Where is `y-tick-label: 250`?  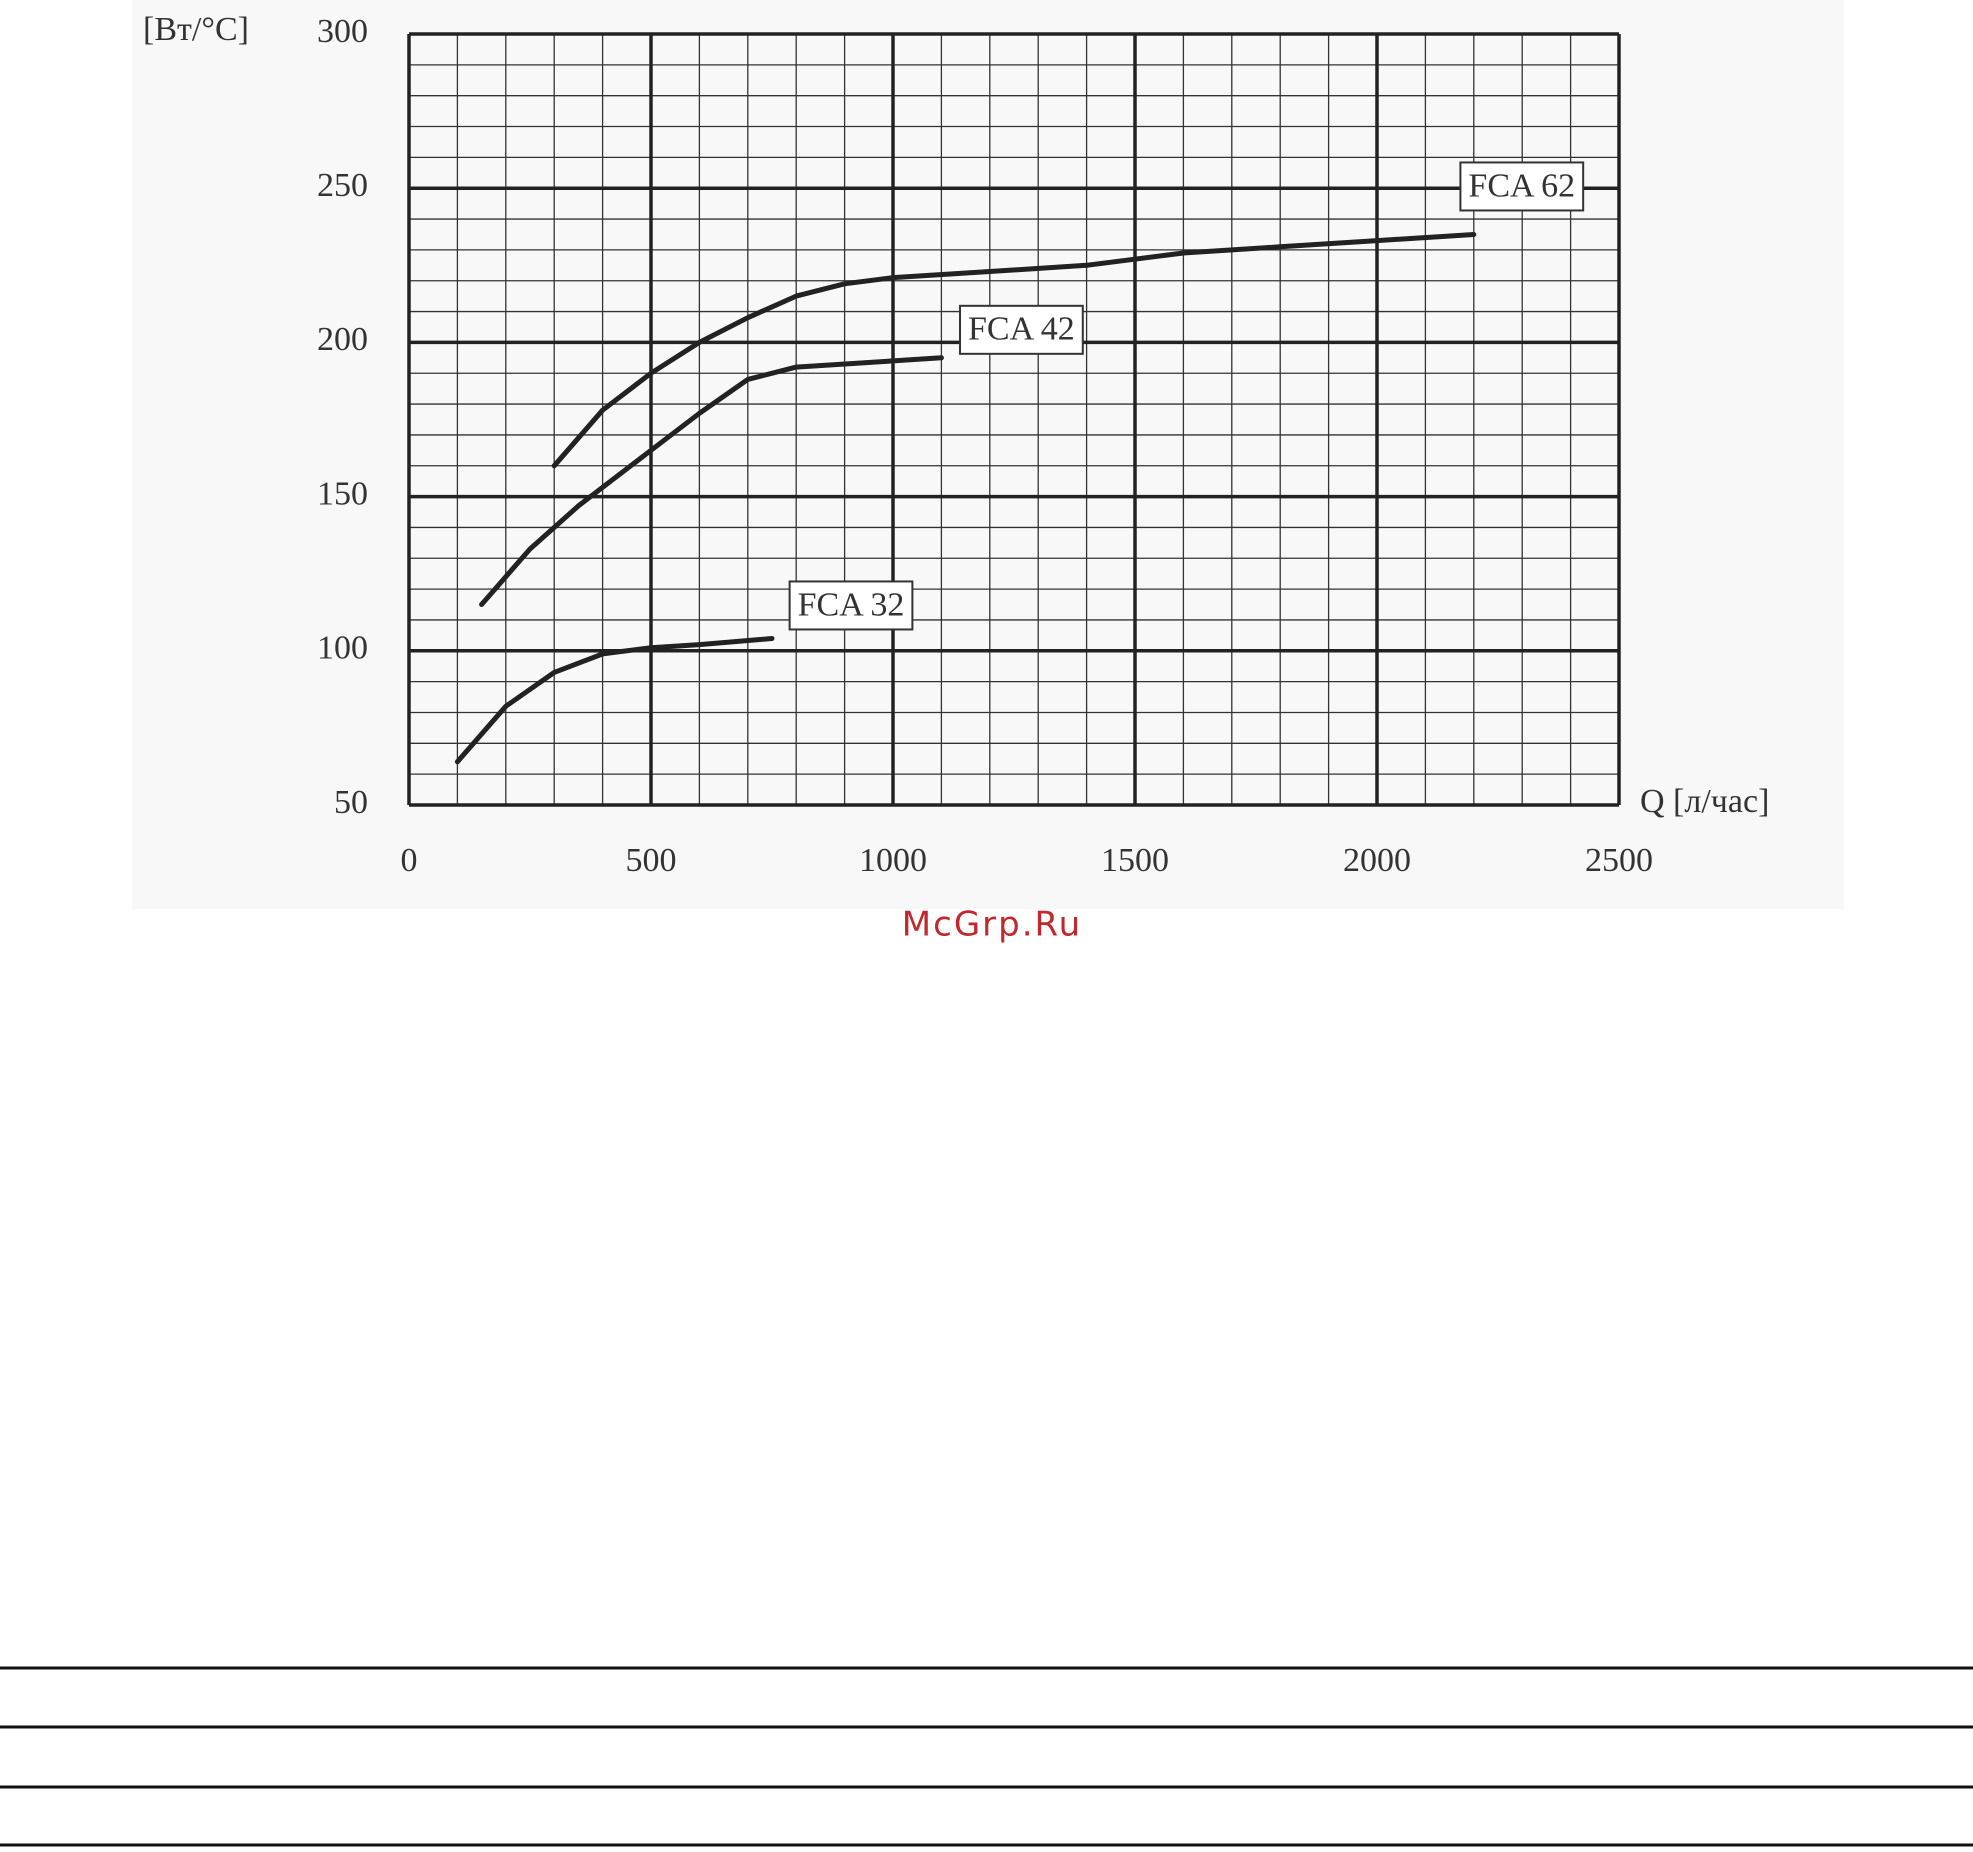
y-tick-label: 250 is located at coordinates (342, 185).